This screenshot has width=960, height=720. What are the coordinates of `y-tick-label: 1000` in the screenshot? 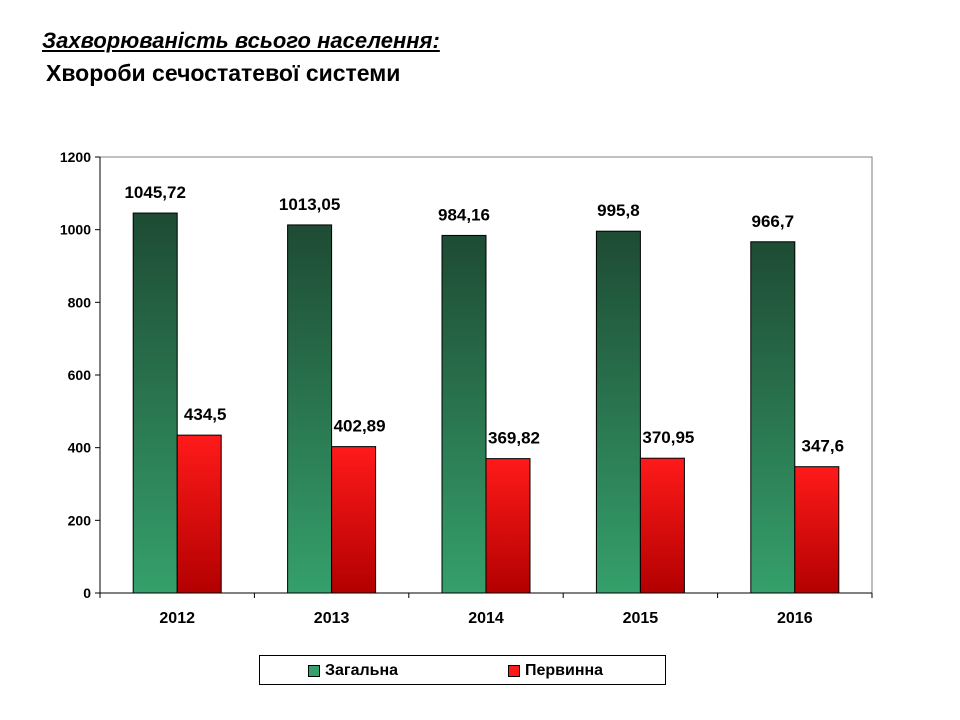 It's located at (75, 230).